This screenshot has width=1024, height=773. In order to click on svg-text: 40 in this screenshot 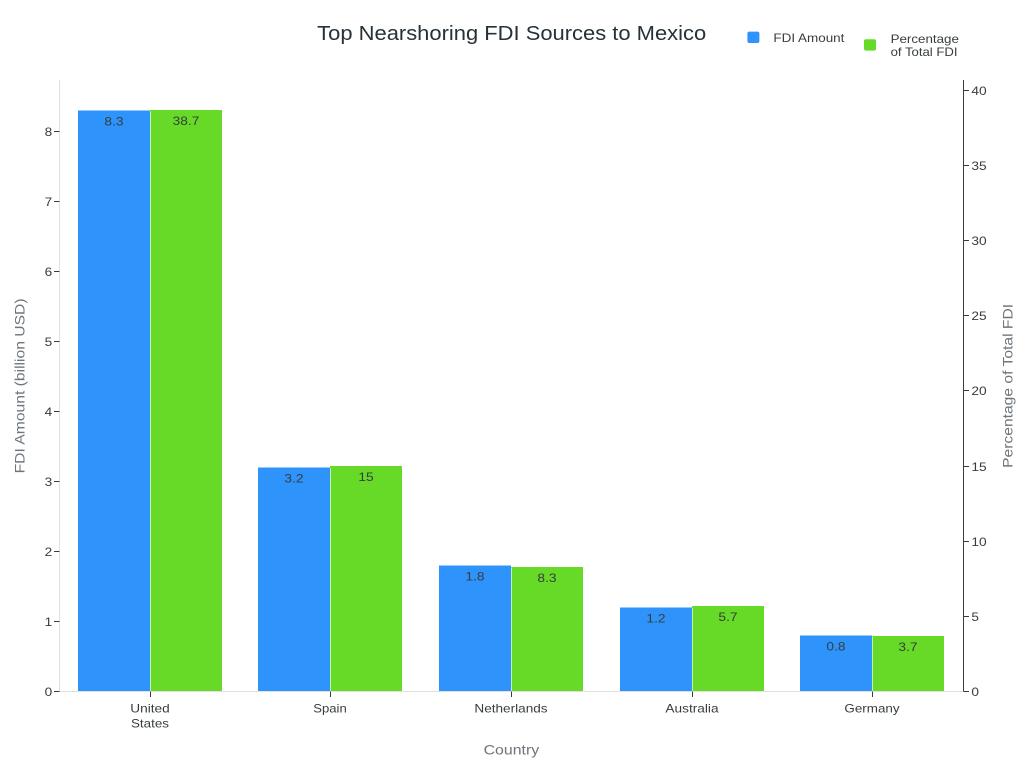, I will do `click(979, 91)`.